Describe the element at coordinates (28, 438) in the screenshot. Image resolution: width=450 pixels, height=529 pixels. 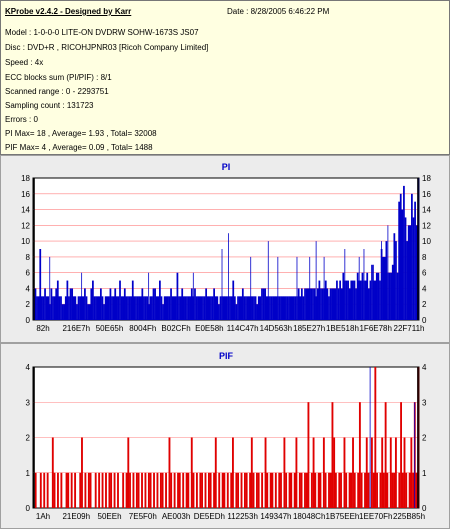
I see `y-tick-label-left: 2` at that location.